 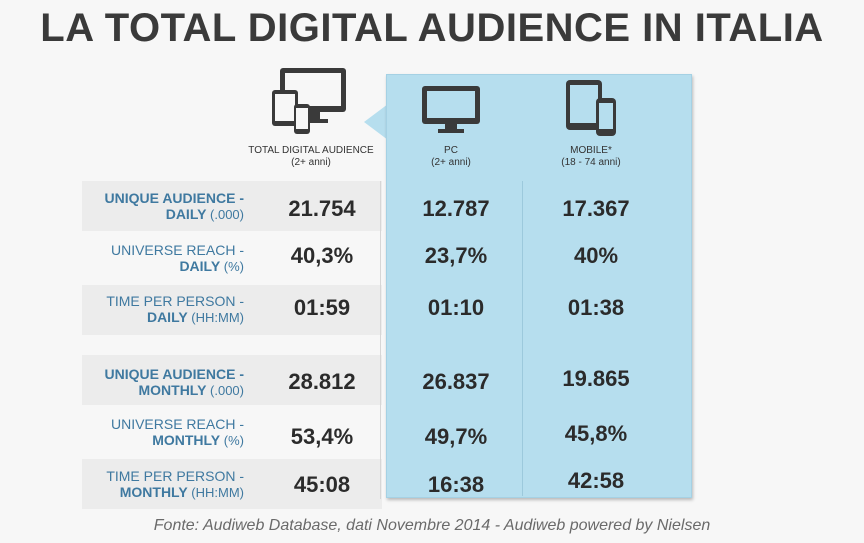 I want to click on column-label: PC, so click(x=451, y=150).